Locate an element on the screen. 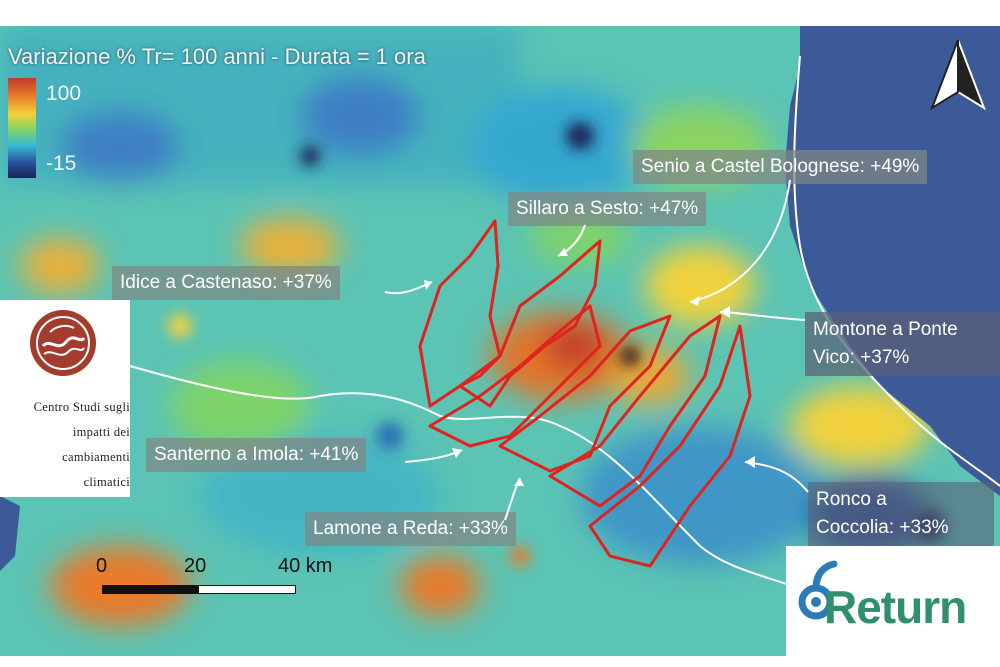 The image size is (1000, 667). label-montone: Montone a Ponte Vico: +37% is located at coordinates (902, 344).